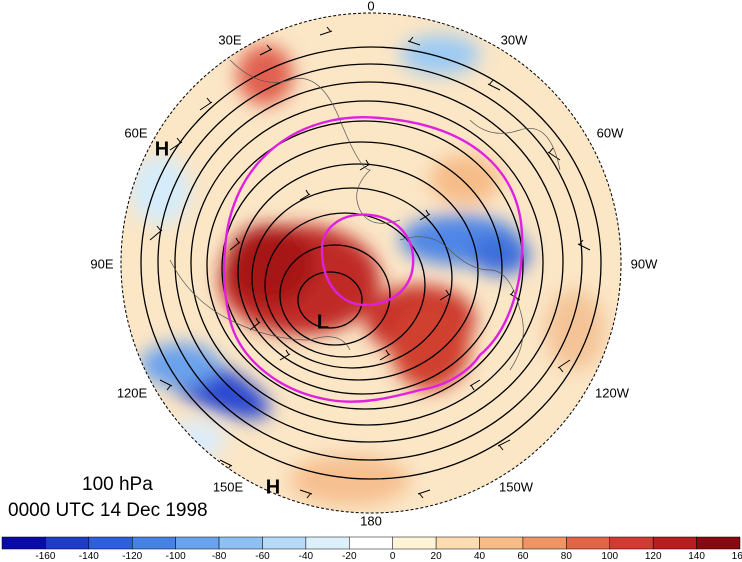 The width and height of the screenshot is (742, 562). Describe the element at coordinates (219, 556) in the screenshot. I see `colorbar-tick-label: -80` at that location.